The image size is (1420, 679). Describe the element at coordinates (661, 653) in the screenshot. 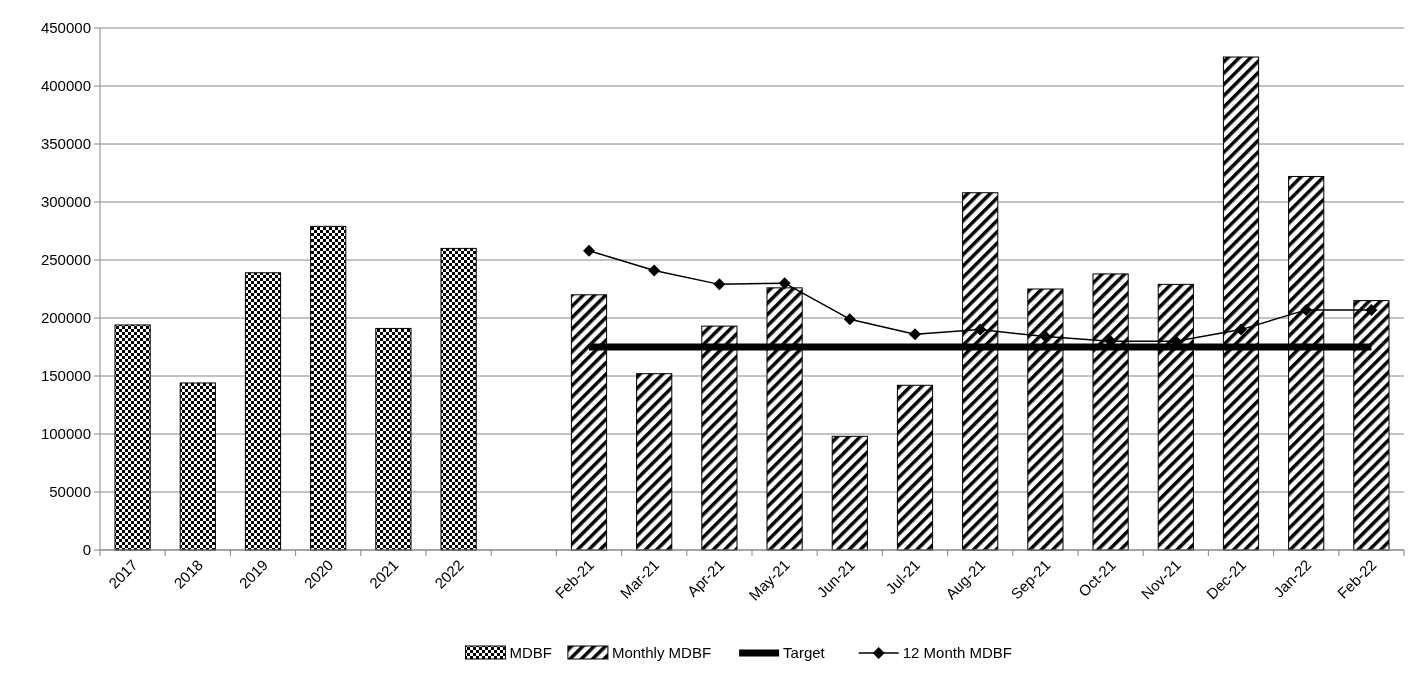

I see `legend-label: Monthly MDBF` at that location.